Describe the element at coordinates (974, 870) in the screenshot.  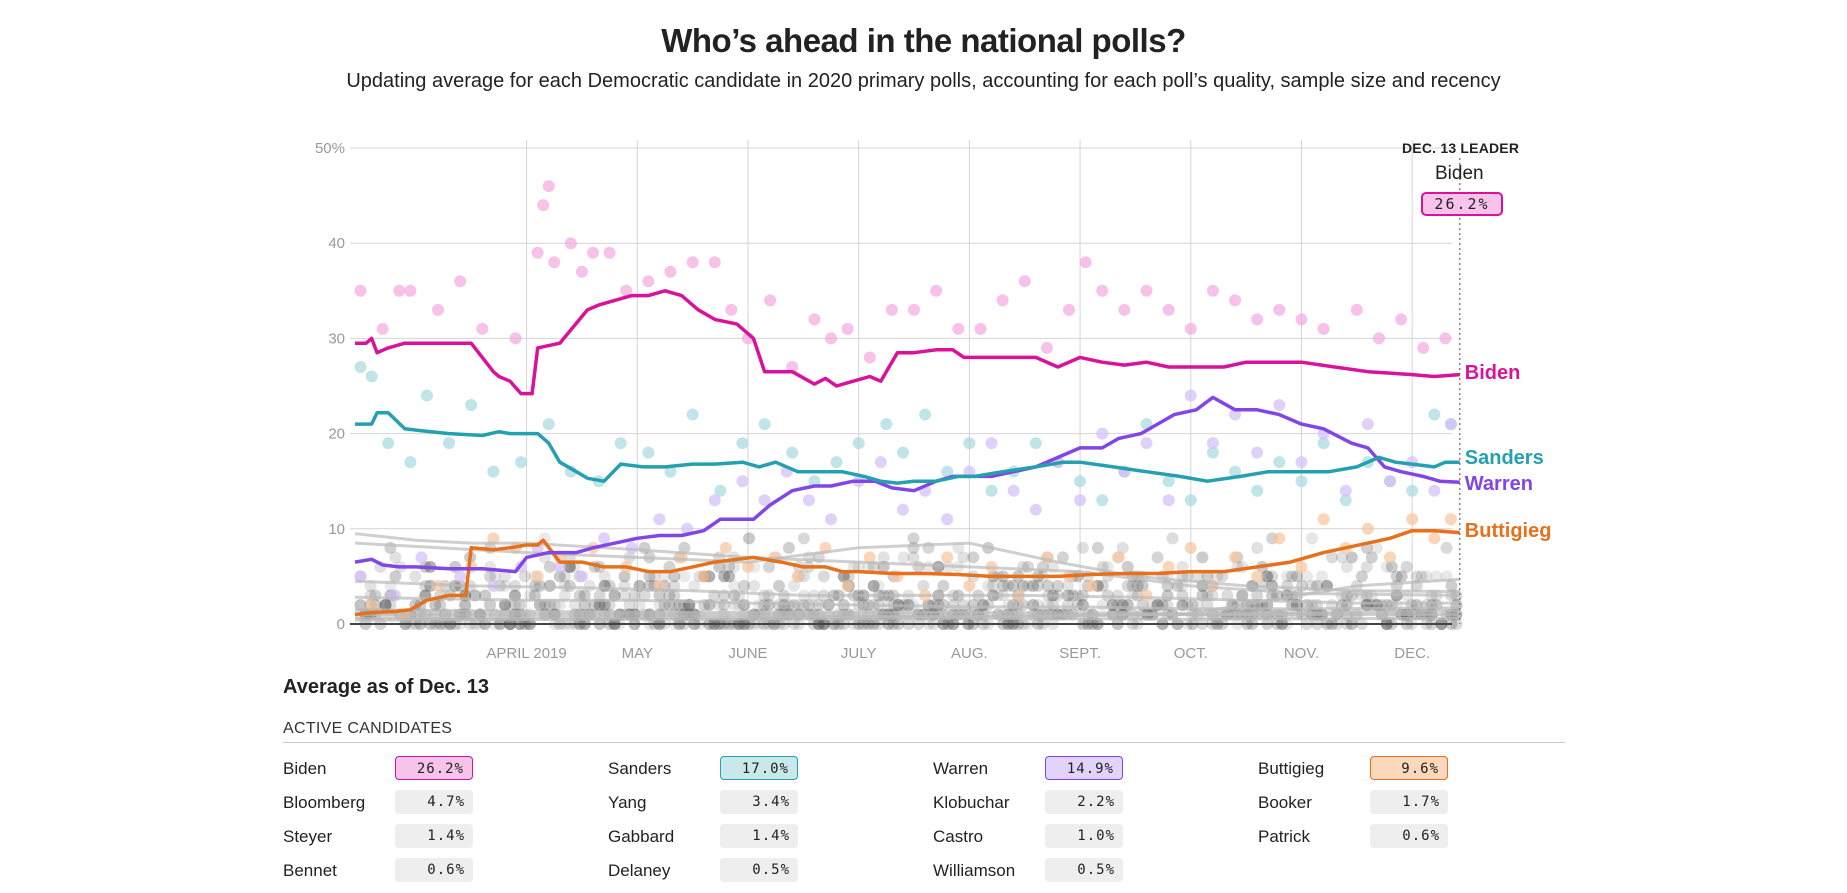
I see `candidate-name: Williamson` at that location.